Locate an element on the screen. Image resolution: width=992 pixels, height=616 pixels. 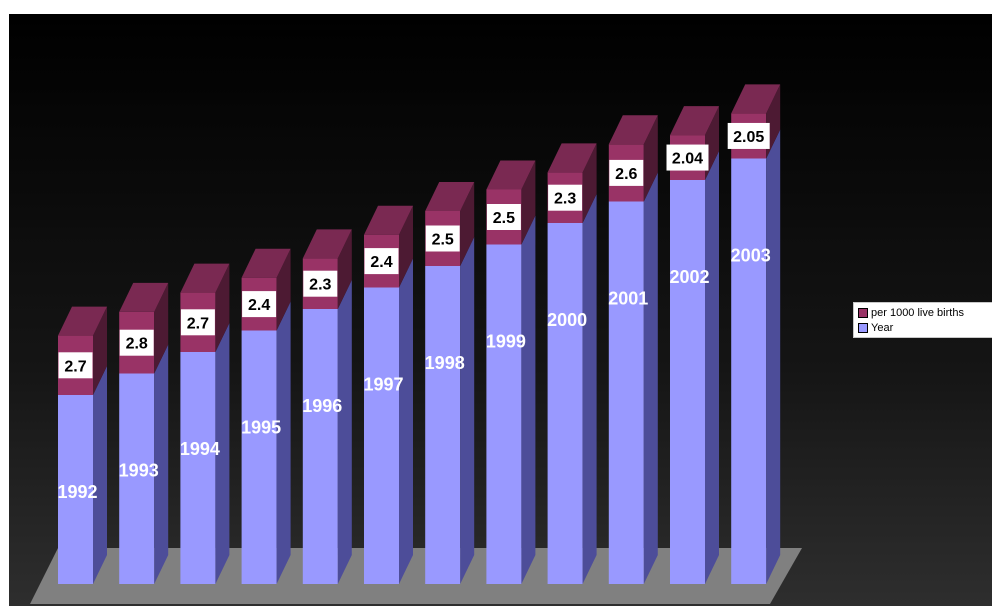
year-label: 2000 is located at coordinates (567, 320).